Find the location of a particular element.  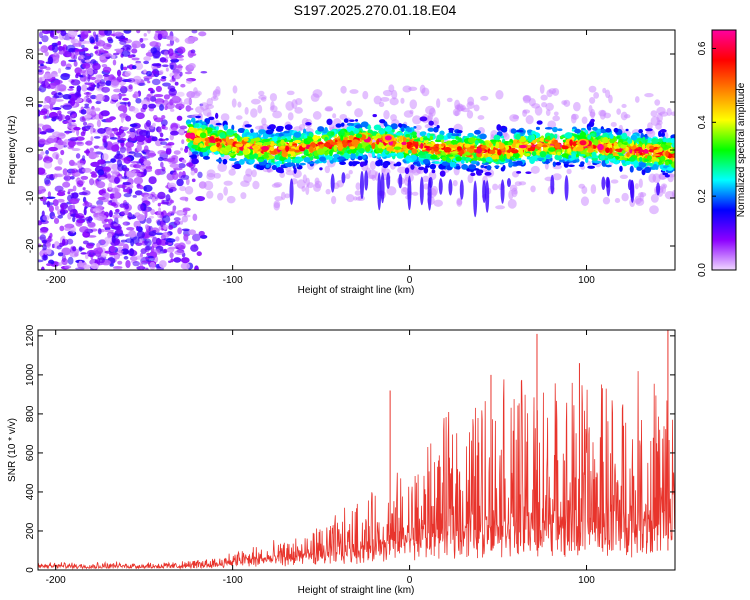

spectrogram-ylabel: Frequency (Hz) is located at coordinates (12, 150).